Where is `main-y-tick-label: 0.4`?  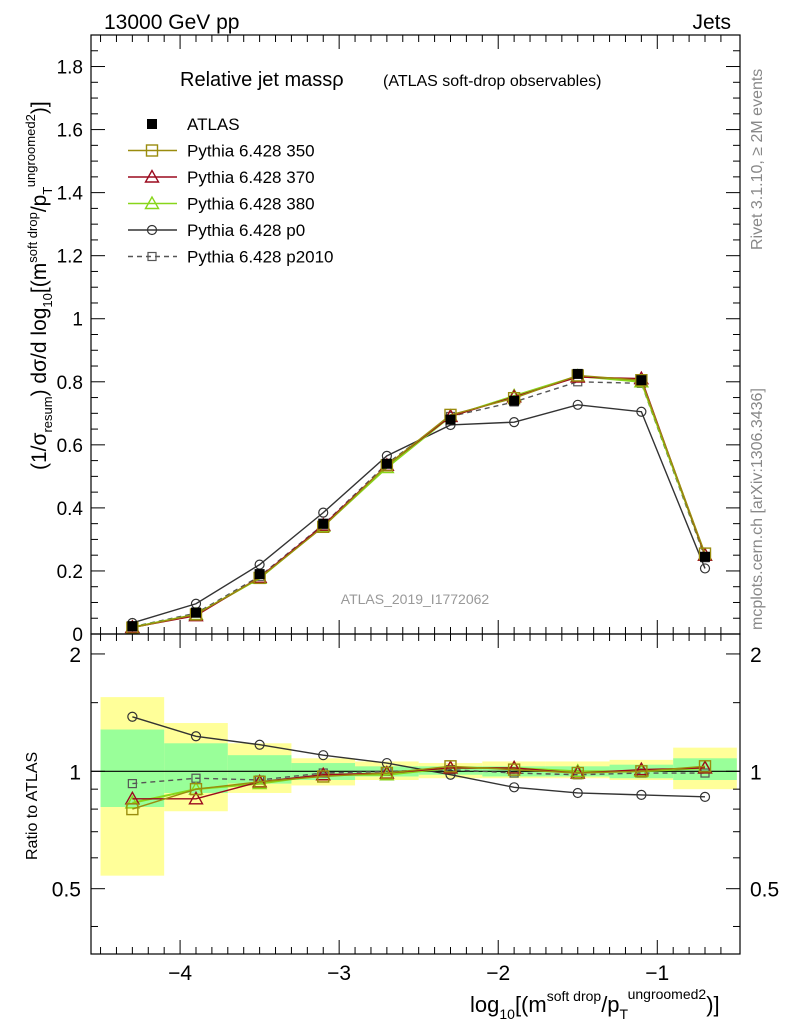
main-y-tick-label: 0.4 is located at coordinates (70, 509).